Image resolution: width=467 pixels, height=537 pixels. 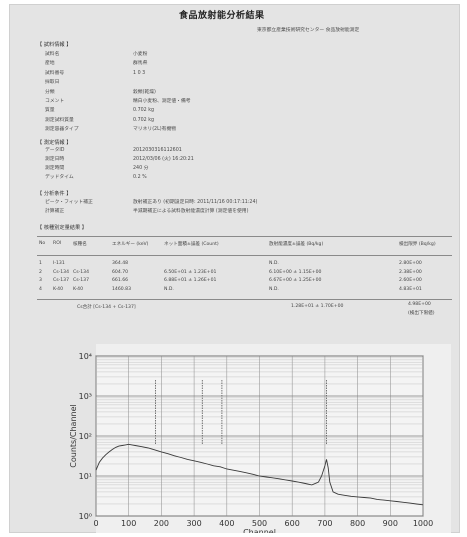 What do you see at coordinates (40, 289) in the screenshot?
I see `results-cell-no: 4` at bounding box center [40, 289].